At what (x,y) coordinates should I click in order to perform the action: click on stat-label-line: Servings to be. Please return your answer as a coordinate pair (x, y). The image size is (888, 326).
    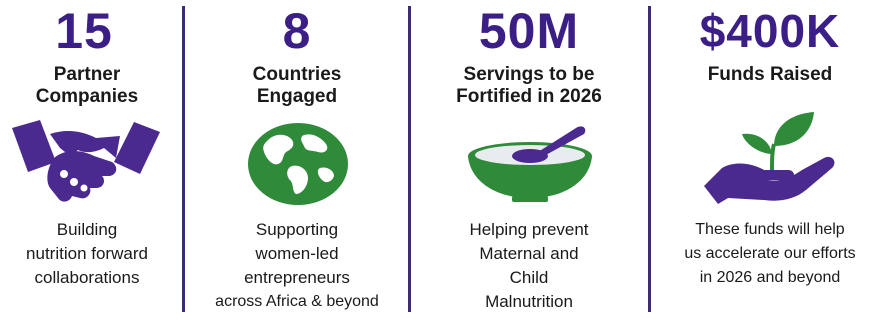
    Looking at the image, I should click on (529, 74).